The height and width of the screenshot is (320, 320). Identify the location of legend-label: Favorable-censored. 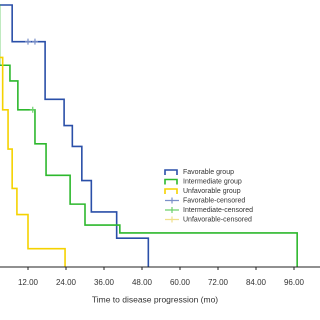
(214, 200).